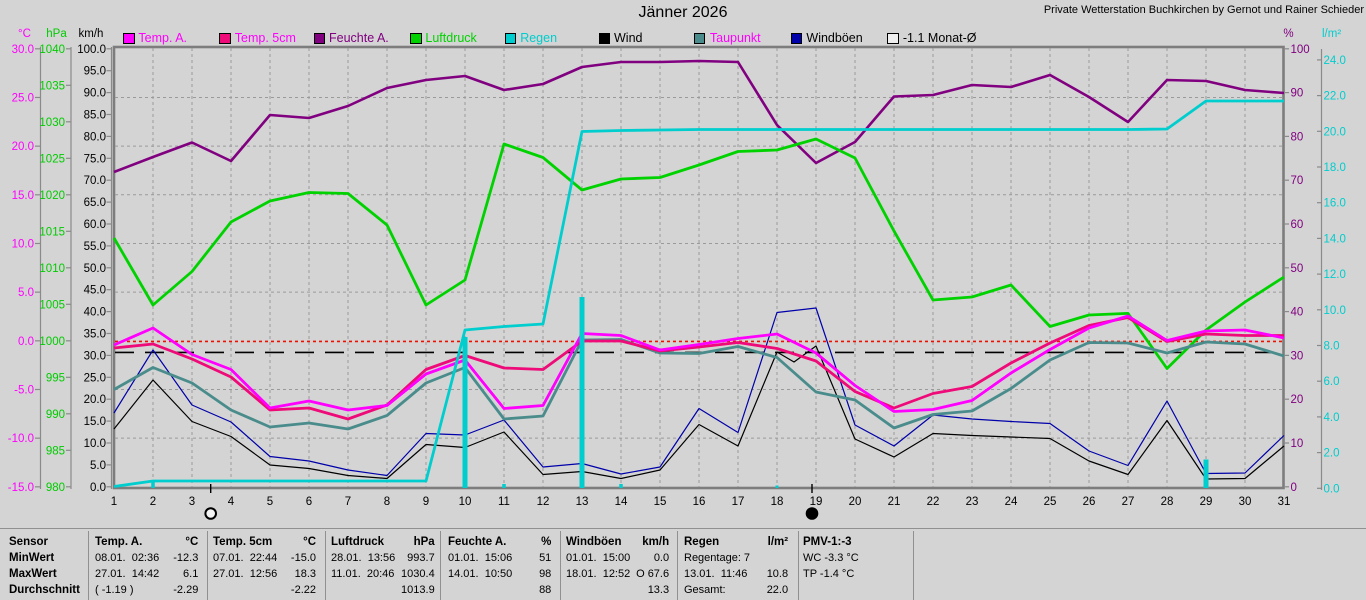  What do you see at coordinates (95, 313) in the screenshot?
I see `svg-text: 40.0` at bounding box center [95, 313].